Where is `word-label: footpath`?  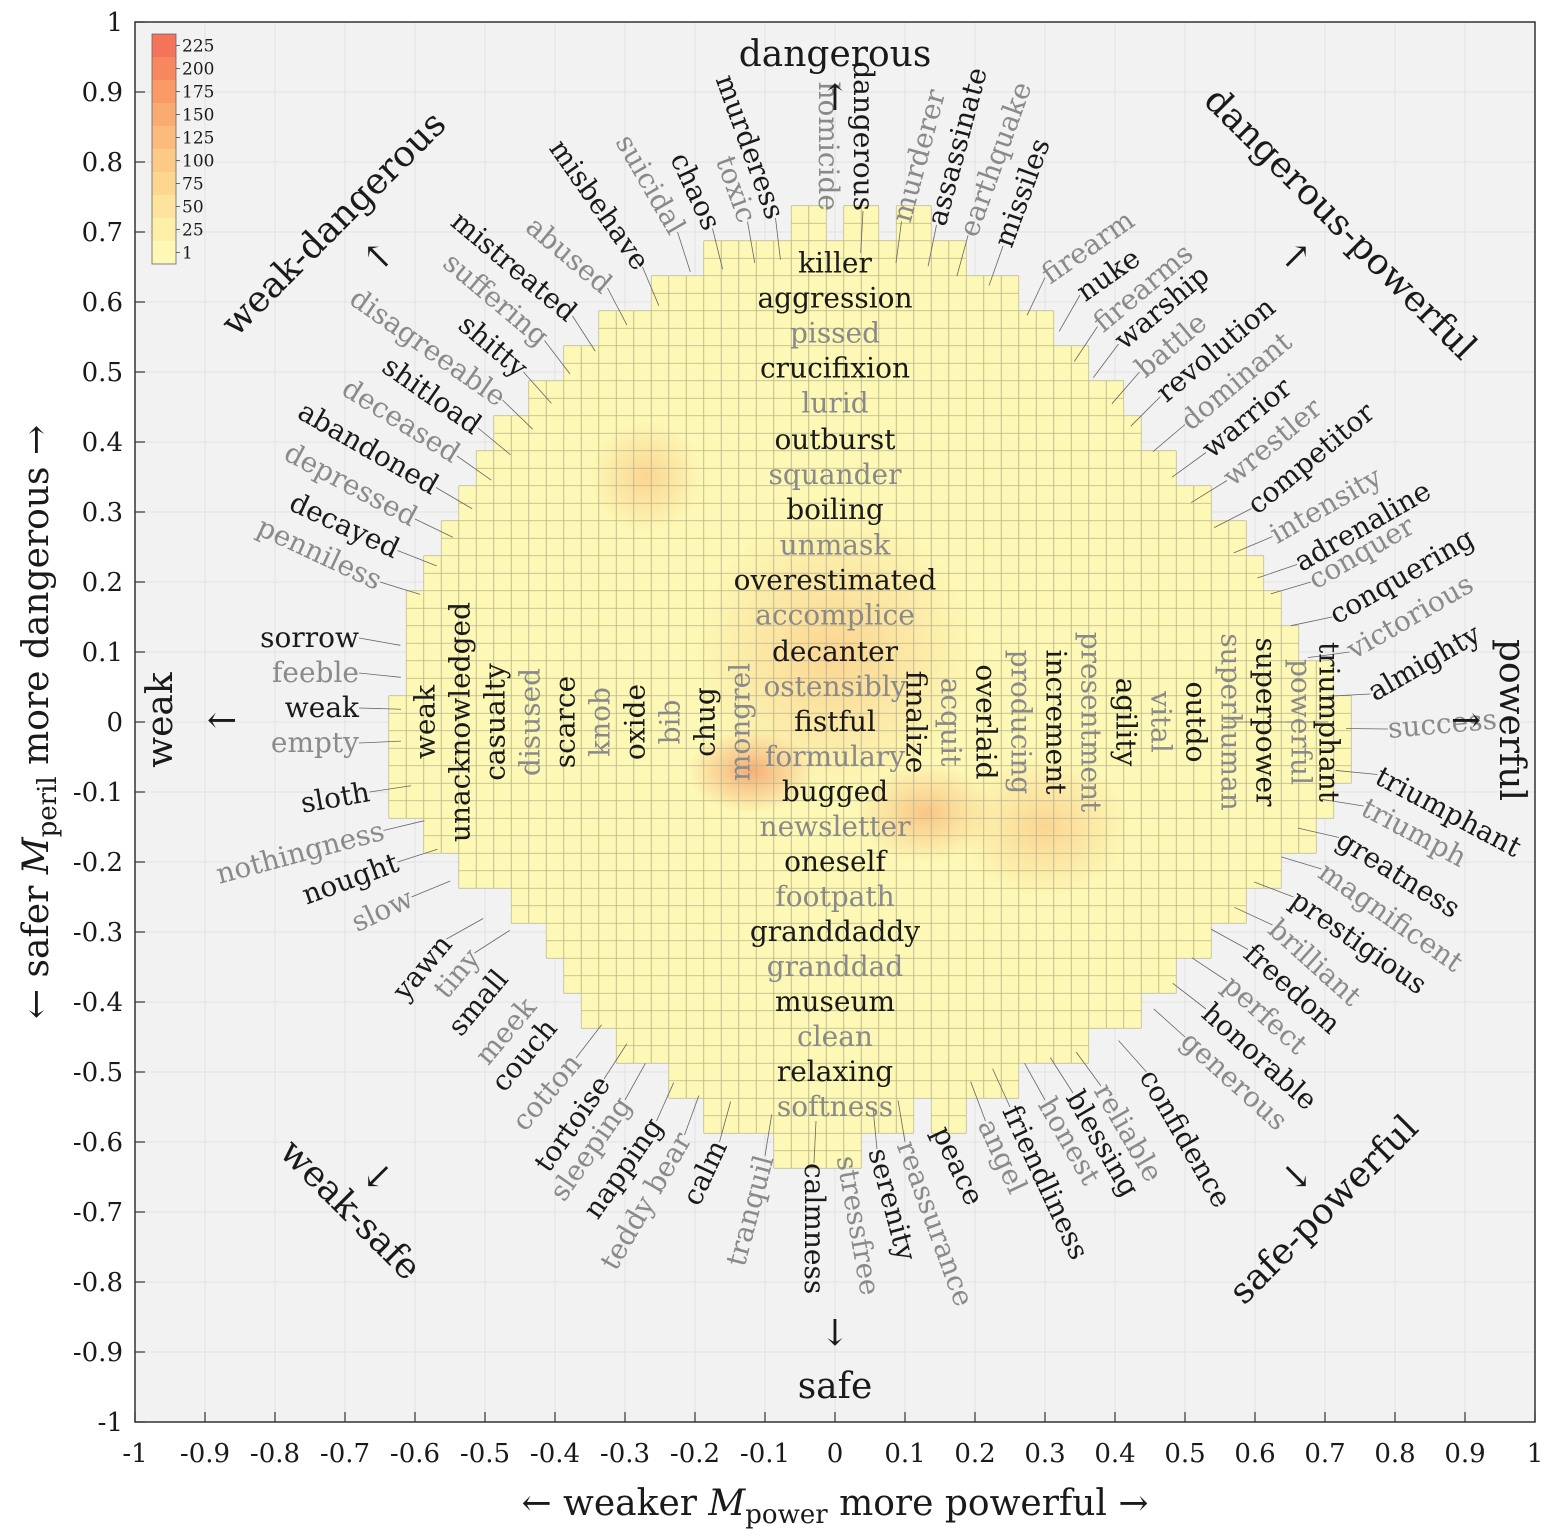
word-label: footpath is located at coordinates (834, 896).